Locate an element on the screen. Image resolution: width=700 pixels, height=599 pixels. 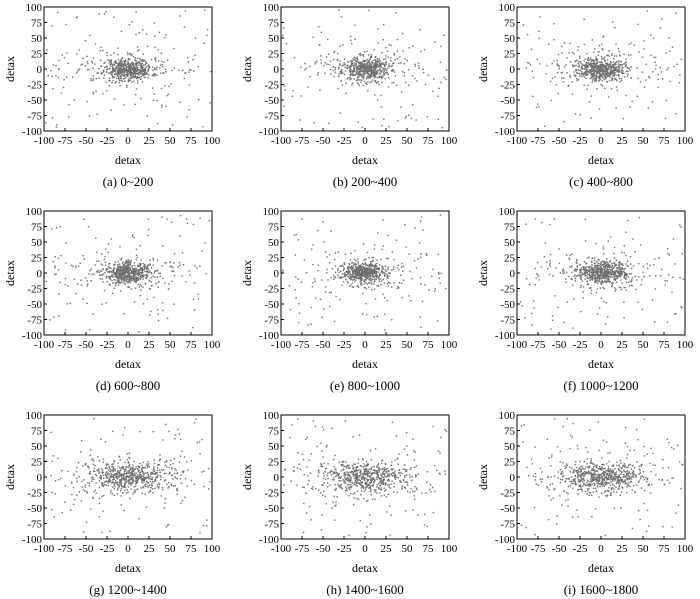
x-tick-label: 75 is located at coordinates (429, 141).